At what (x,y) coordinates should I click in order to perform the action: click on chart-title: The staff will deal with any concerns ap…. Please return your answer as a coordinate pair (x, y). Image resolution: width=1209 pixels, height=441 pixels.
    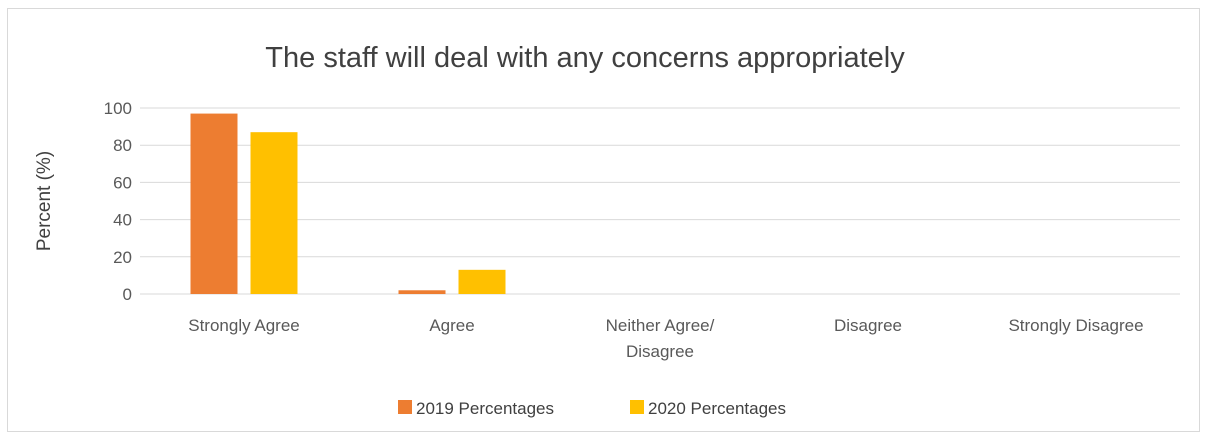
    Looking at the image, I should click on (585, 58).